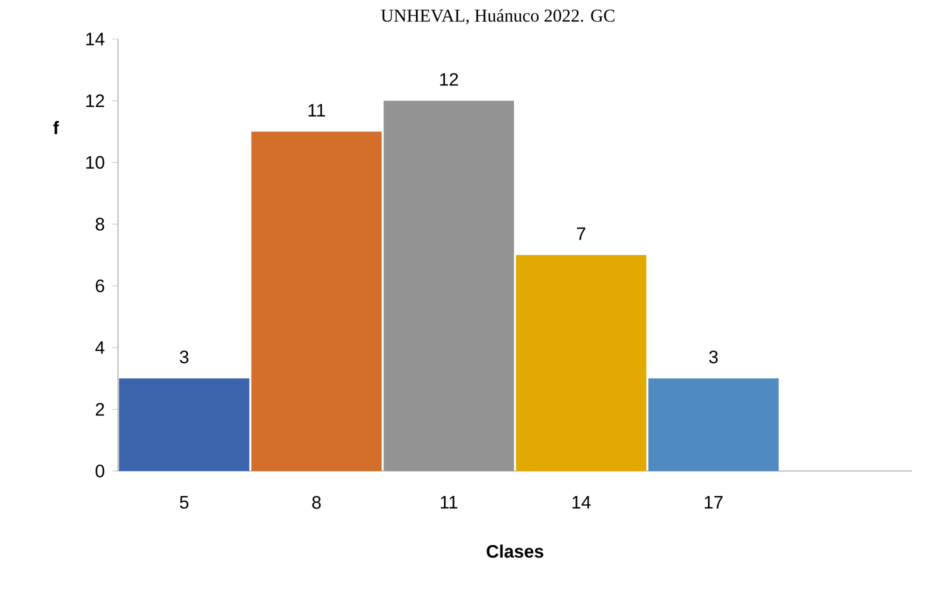  Describe the element at coordinates (449, 79) in the screenshot. I see `data-label: 12` at that location.